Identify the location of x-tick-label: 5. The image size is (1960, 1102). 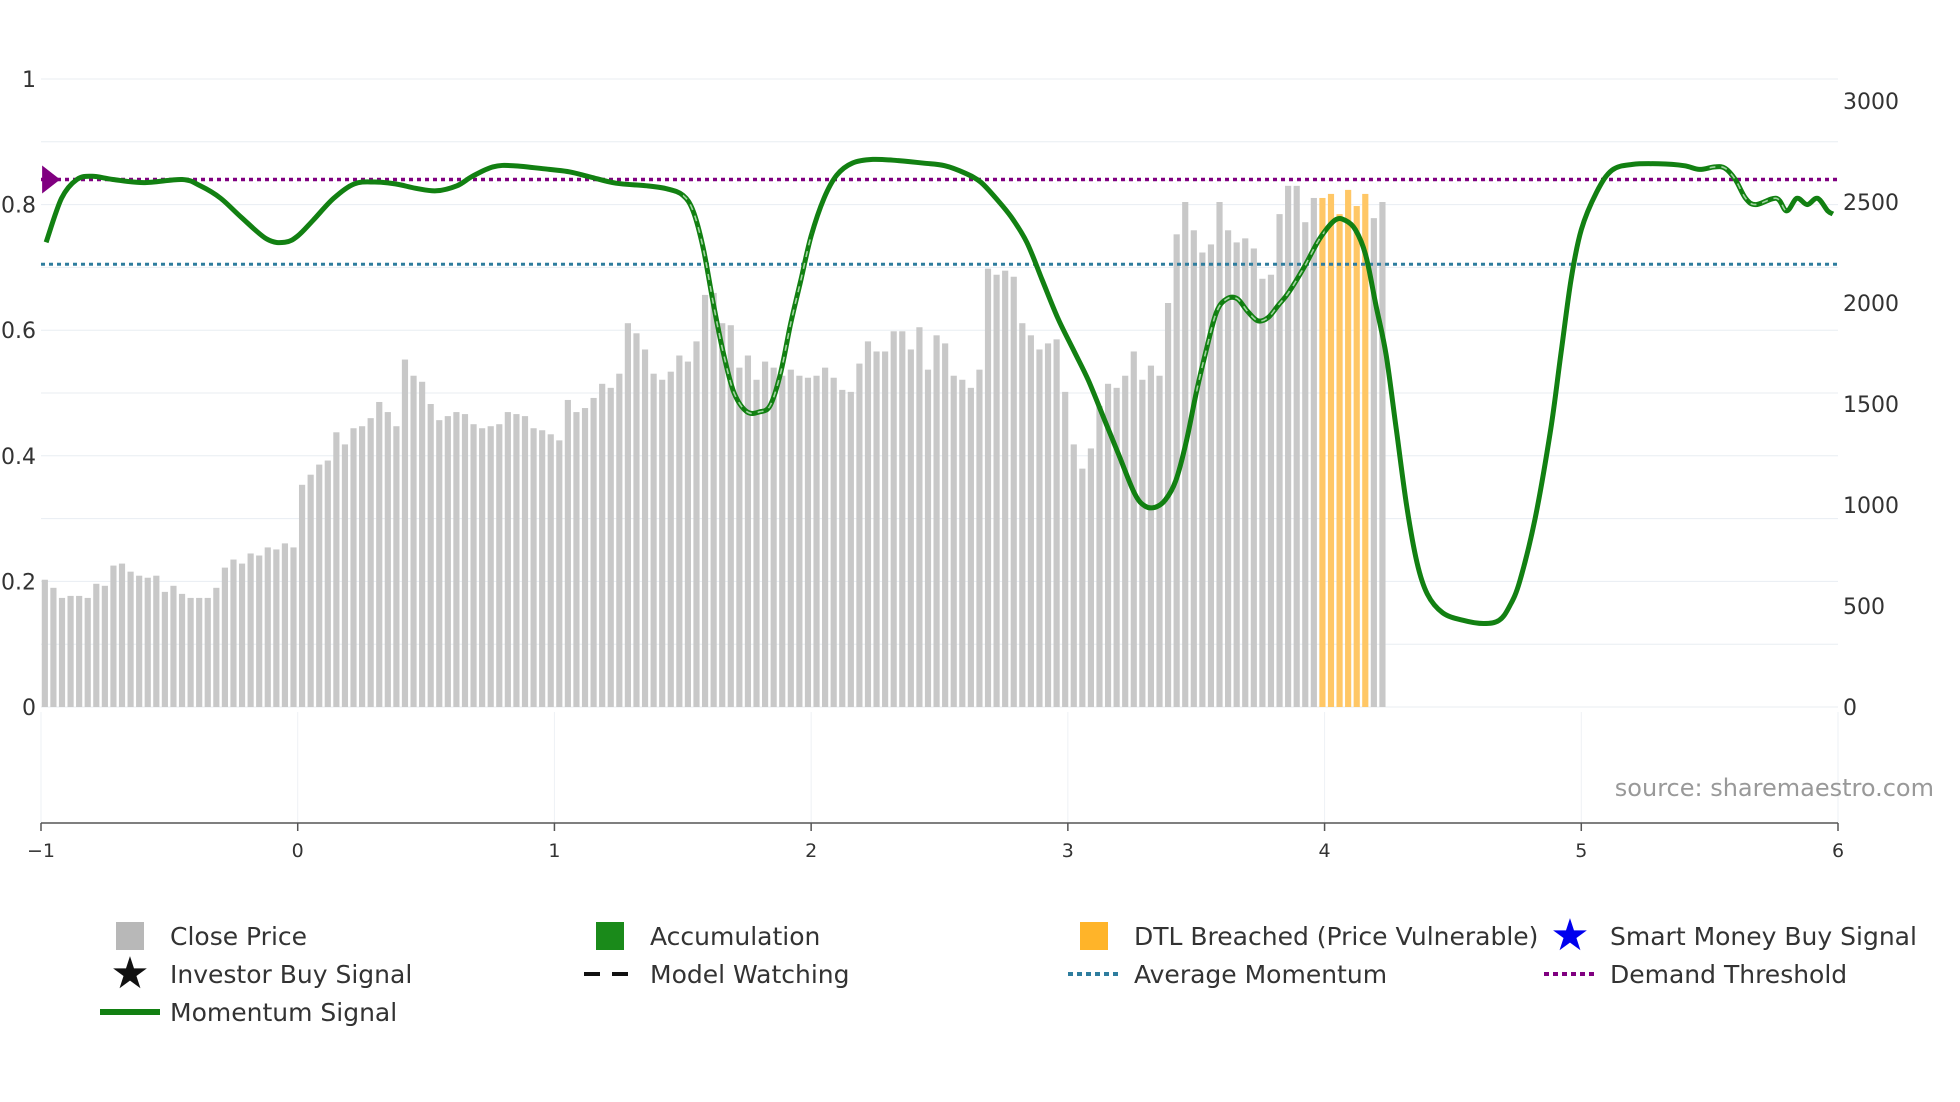
(1581, 851).